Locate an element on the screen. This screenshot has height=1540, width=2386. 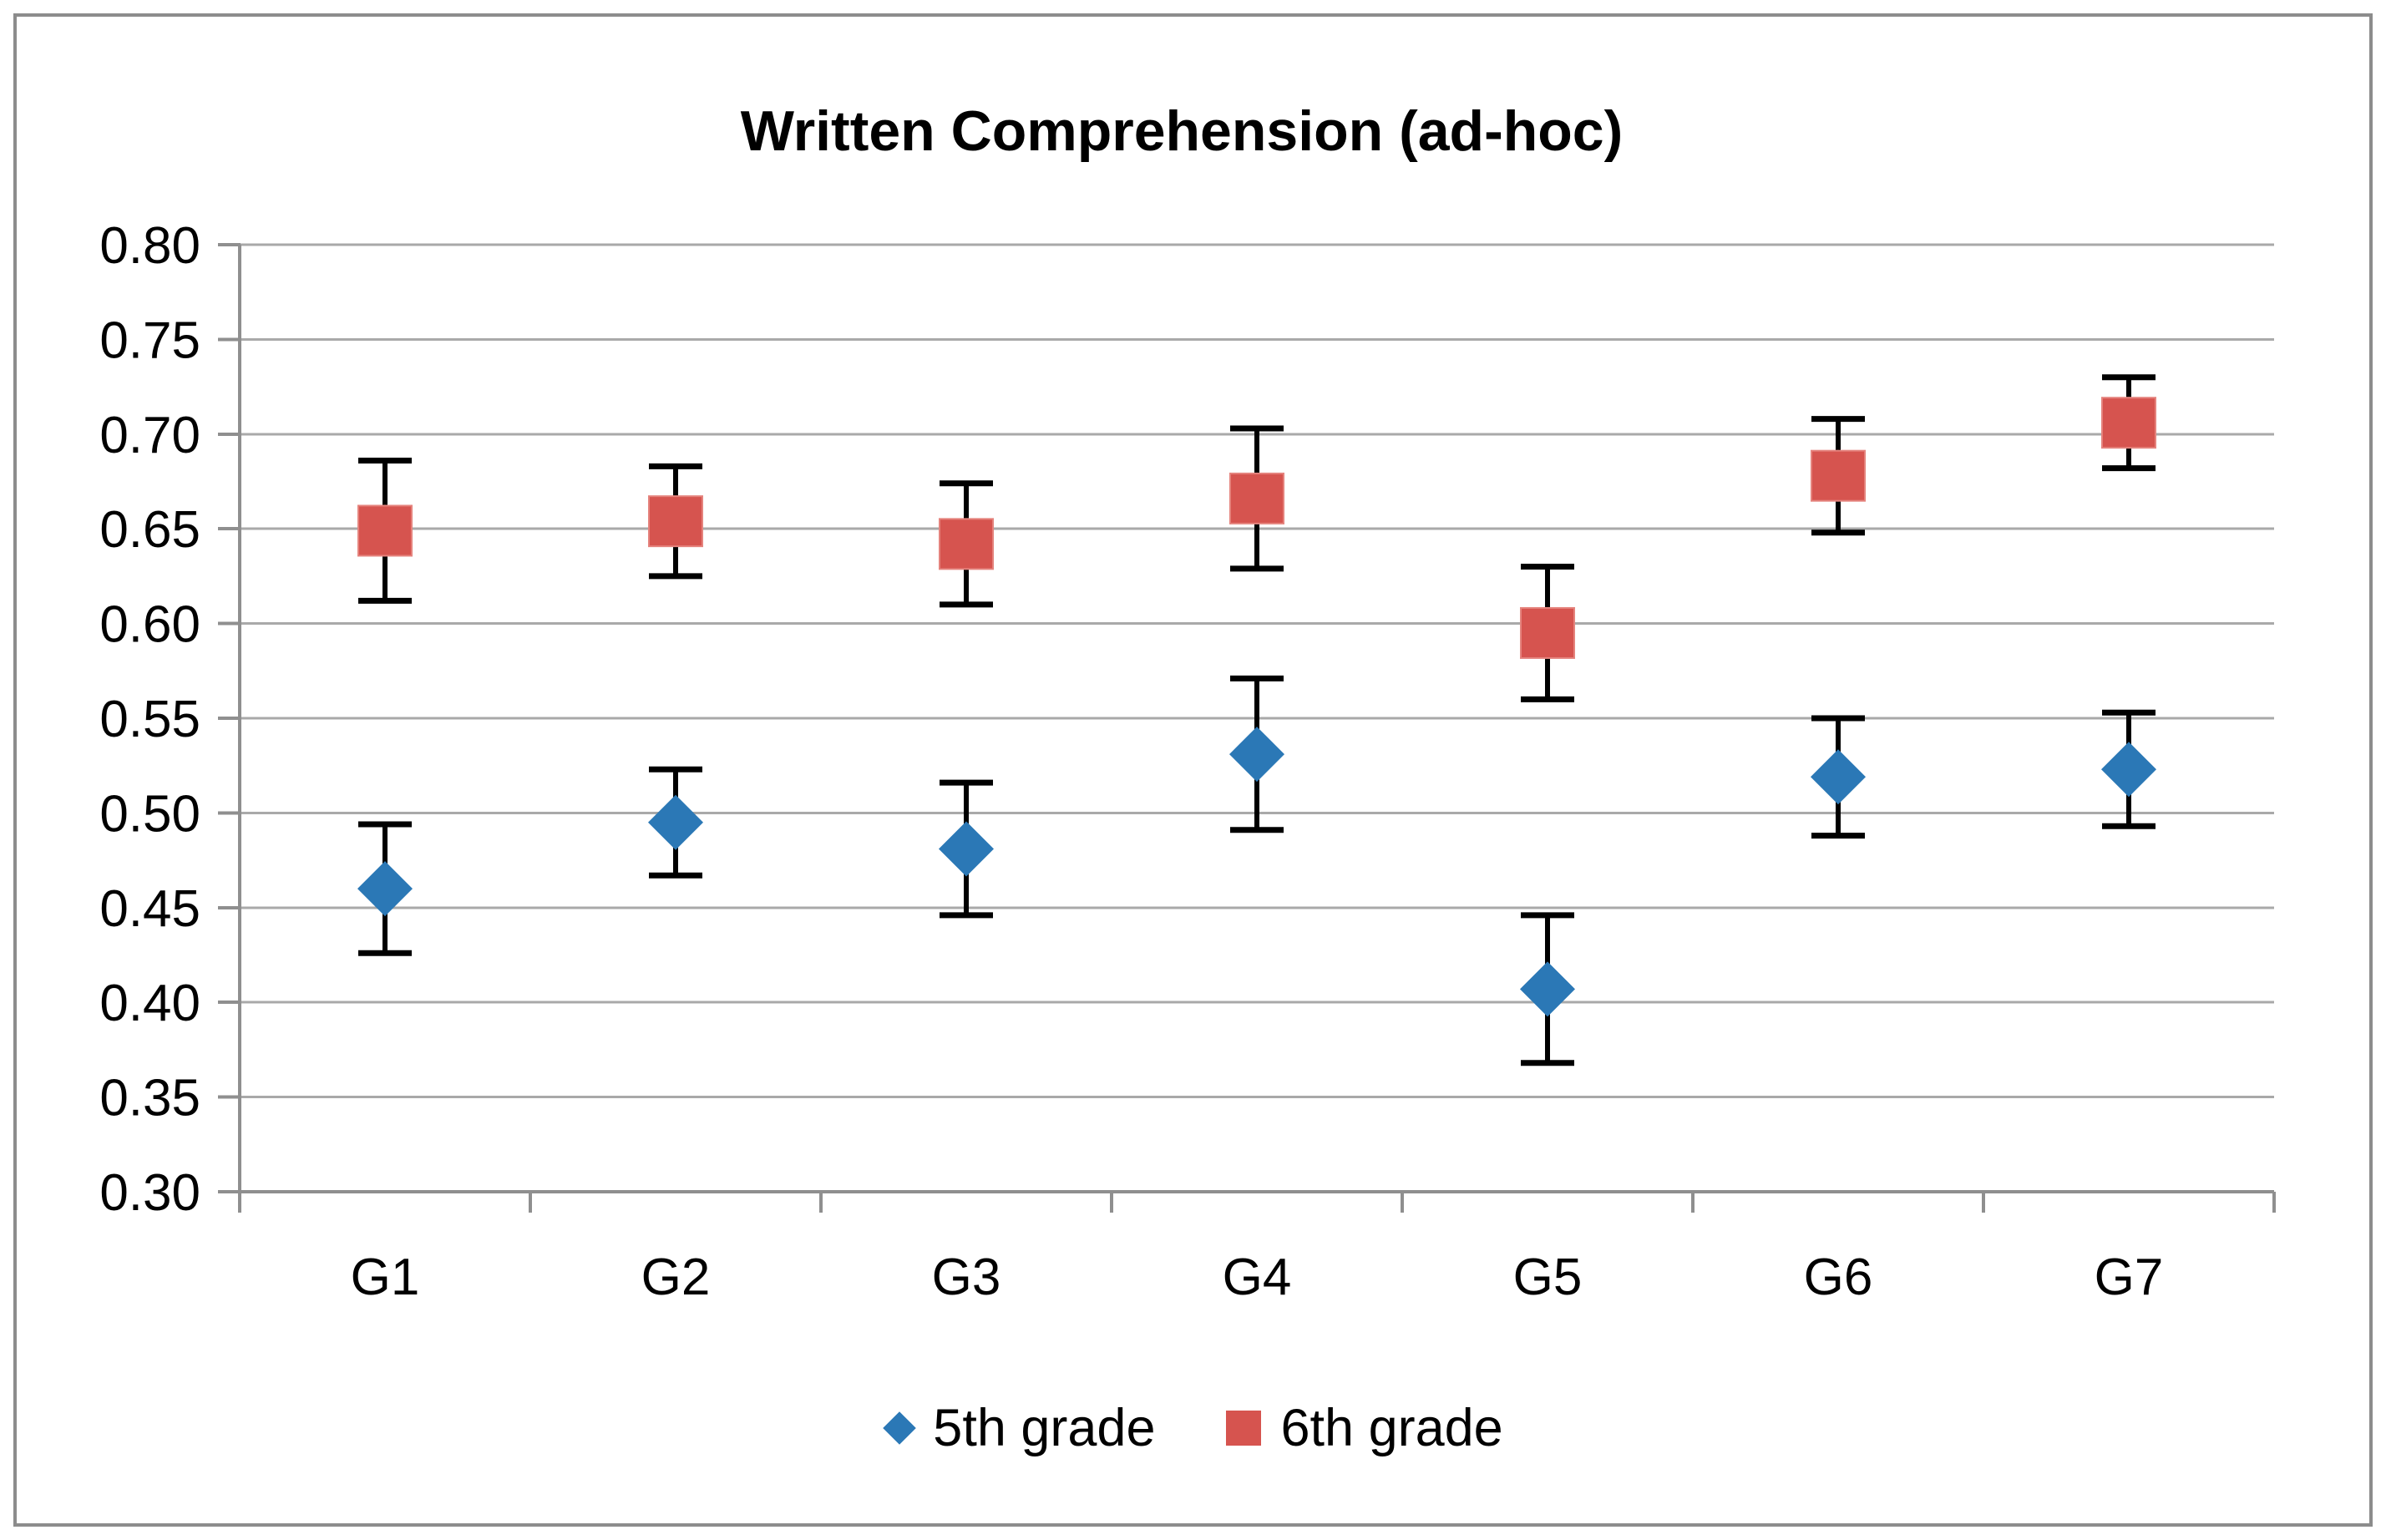
chart-legend: 5th grade 6th grade is located at coordinates (1193, 1429).